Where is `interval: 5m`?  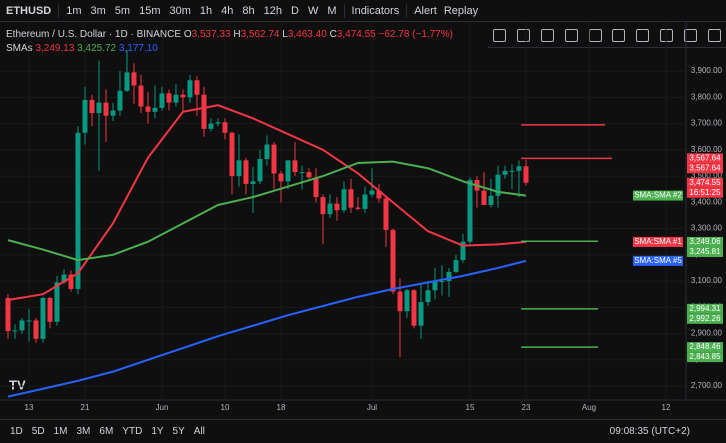 interval: 5m is located at coordinates (122, 10).